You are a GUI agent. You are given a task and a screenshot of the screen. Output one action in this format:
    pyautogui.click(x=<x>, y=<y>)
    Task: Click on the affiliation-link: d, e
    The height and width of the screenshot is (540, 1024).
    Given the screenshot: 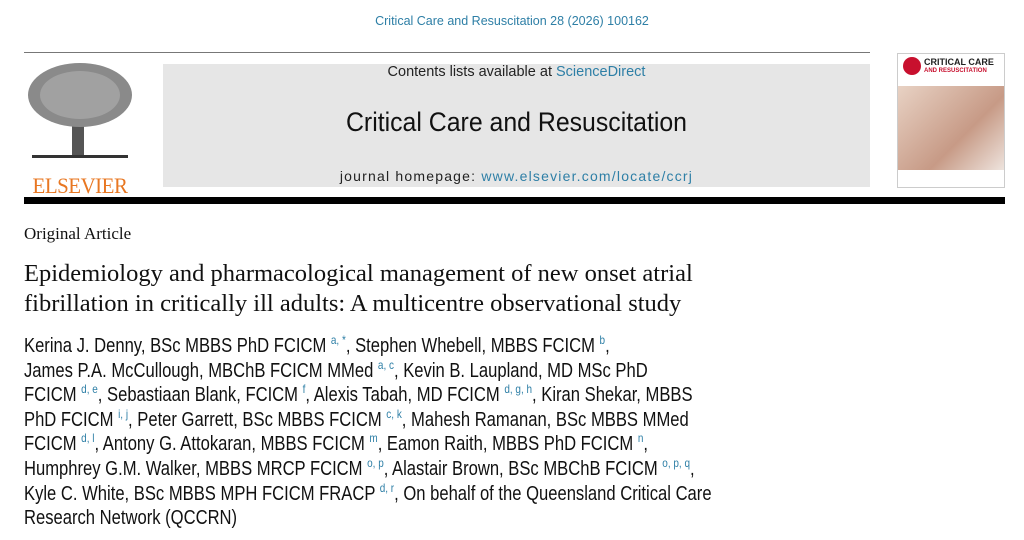 What is the action you would take?
    pyautogui.click(x=89, y=389)
    